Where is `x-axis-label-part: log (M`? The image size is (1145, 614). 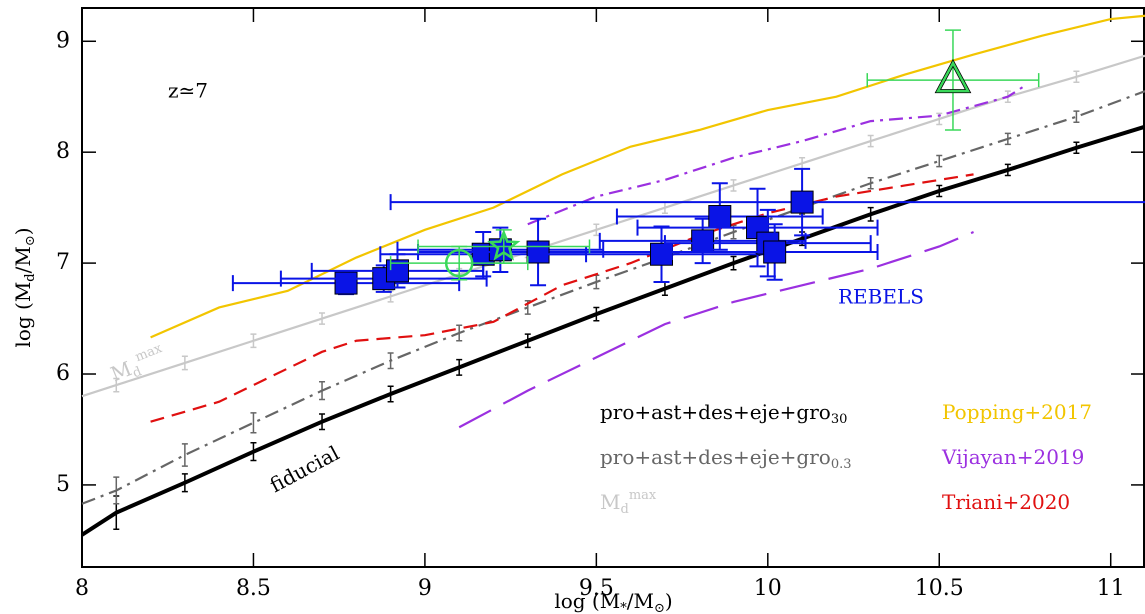 x-axis-label-part: log (M is located at coordinates (587, 601).